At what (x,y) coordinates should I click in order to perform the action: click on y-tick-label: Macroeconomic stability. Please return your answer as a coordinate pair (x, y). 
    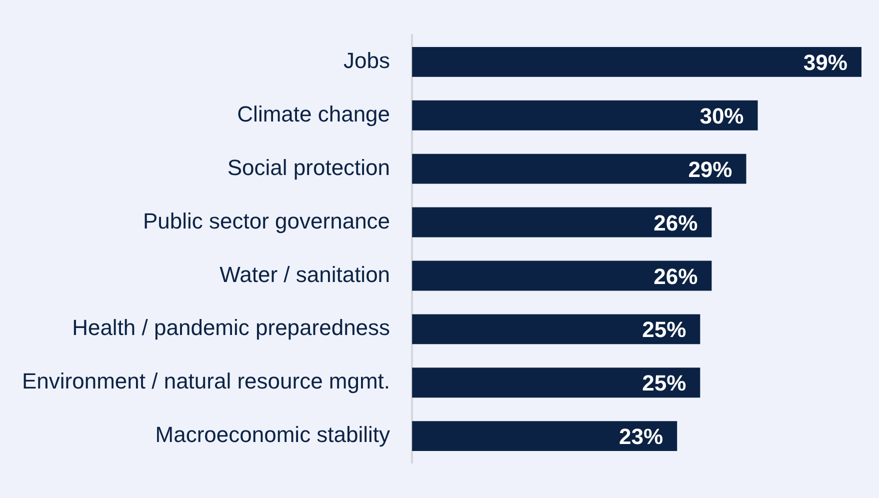
    Looking at the image, I should click on (272, 435).